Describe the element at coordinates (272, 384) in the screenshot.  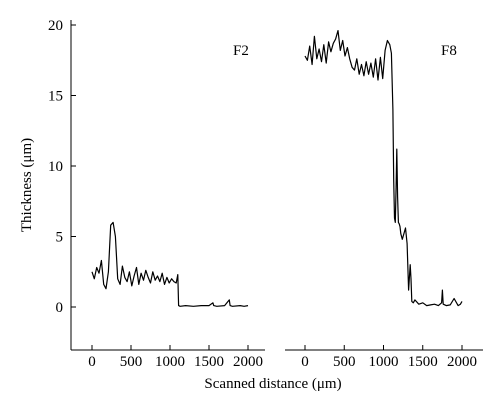
I see `x-axis-title: Scanned distance (μm)` at that location.